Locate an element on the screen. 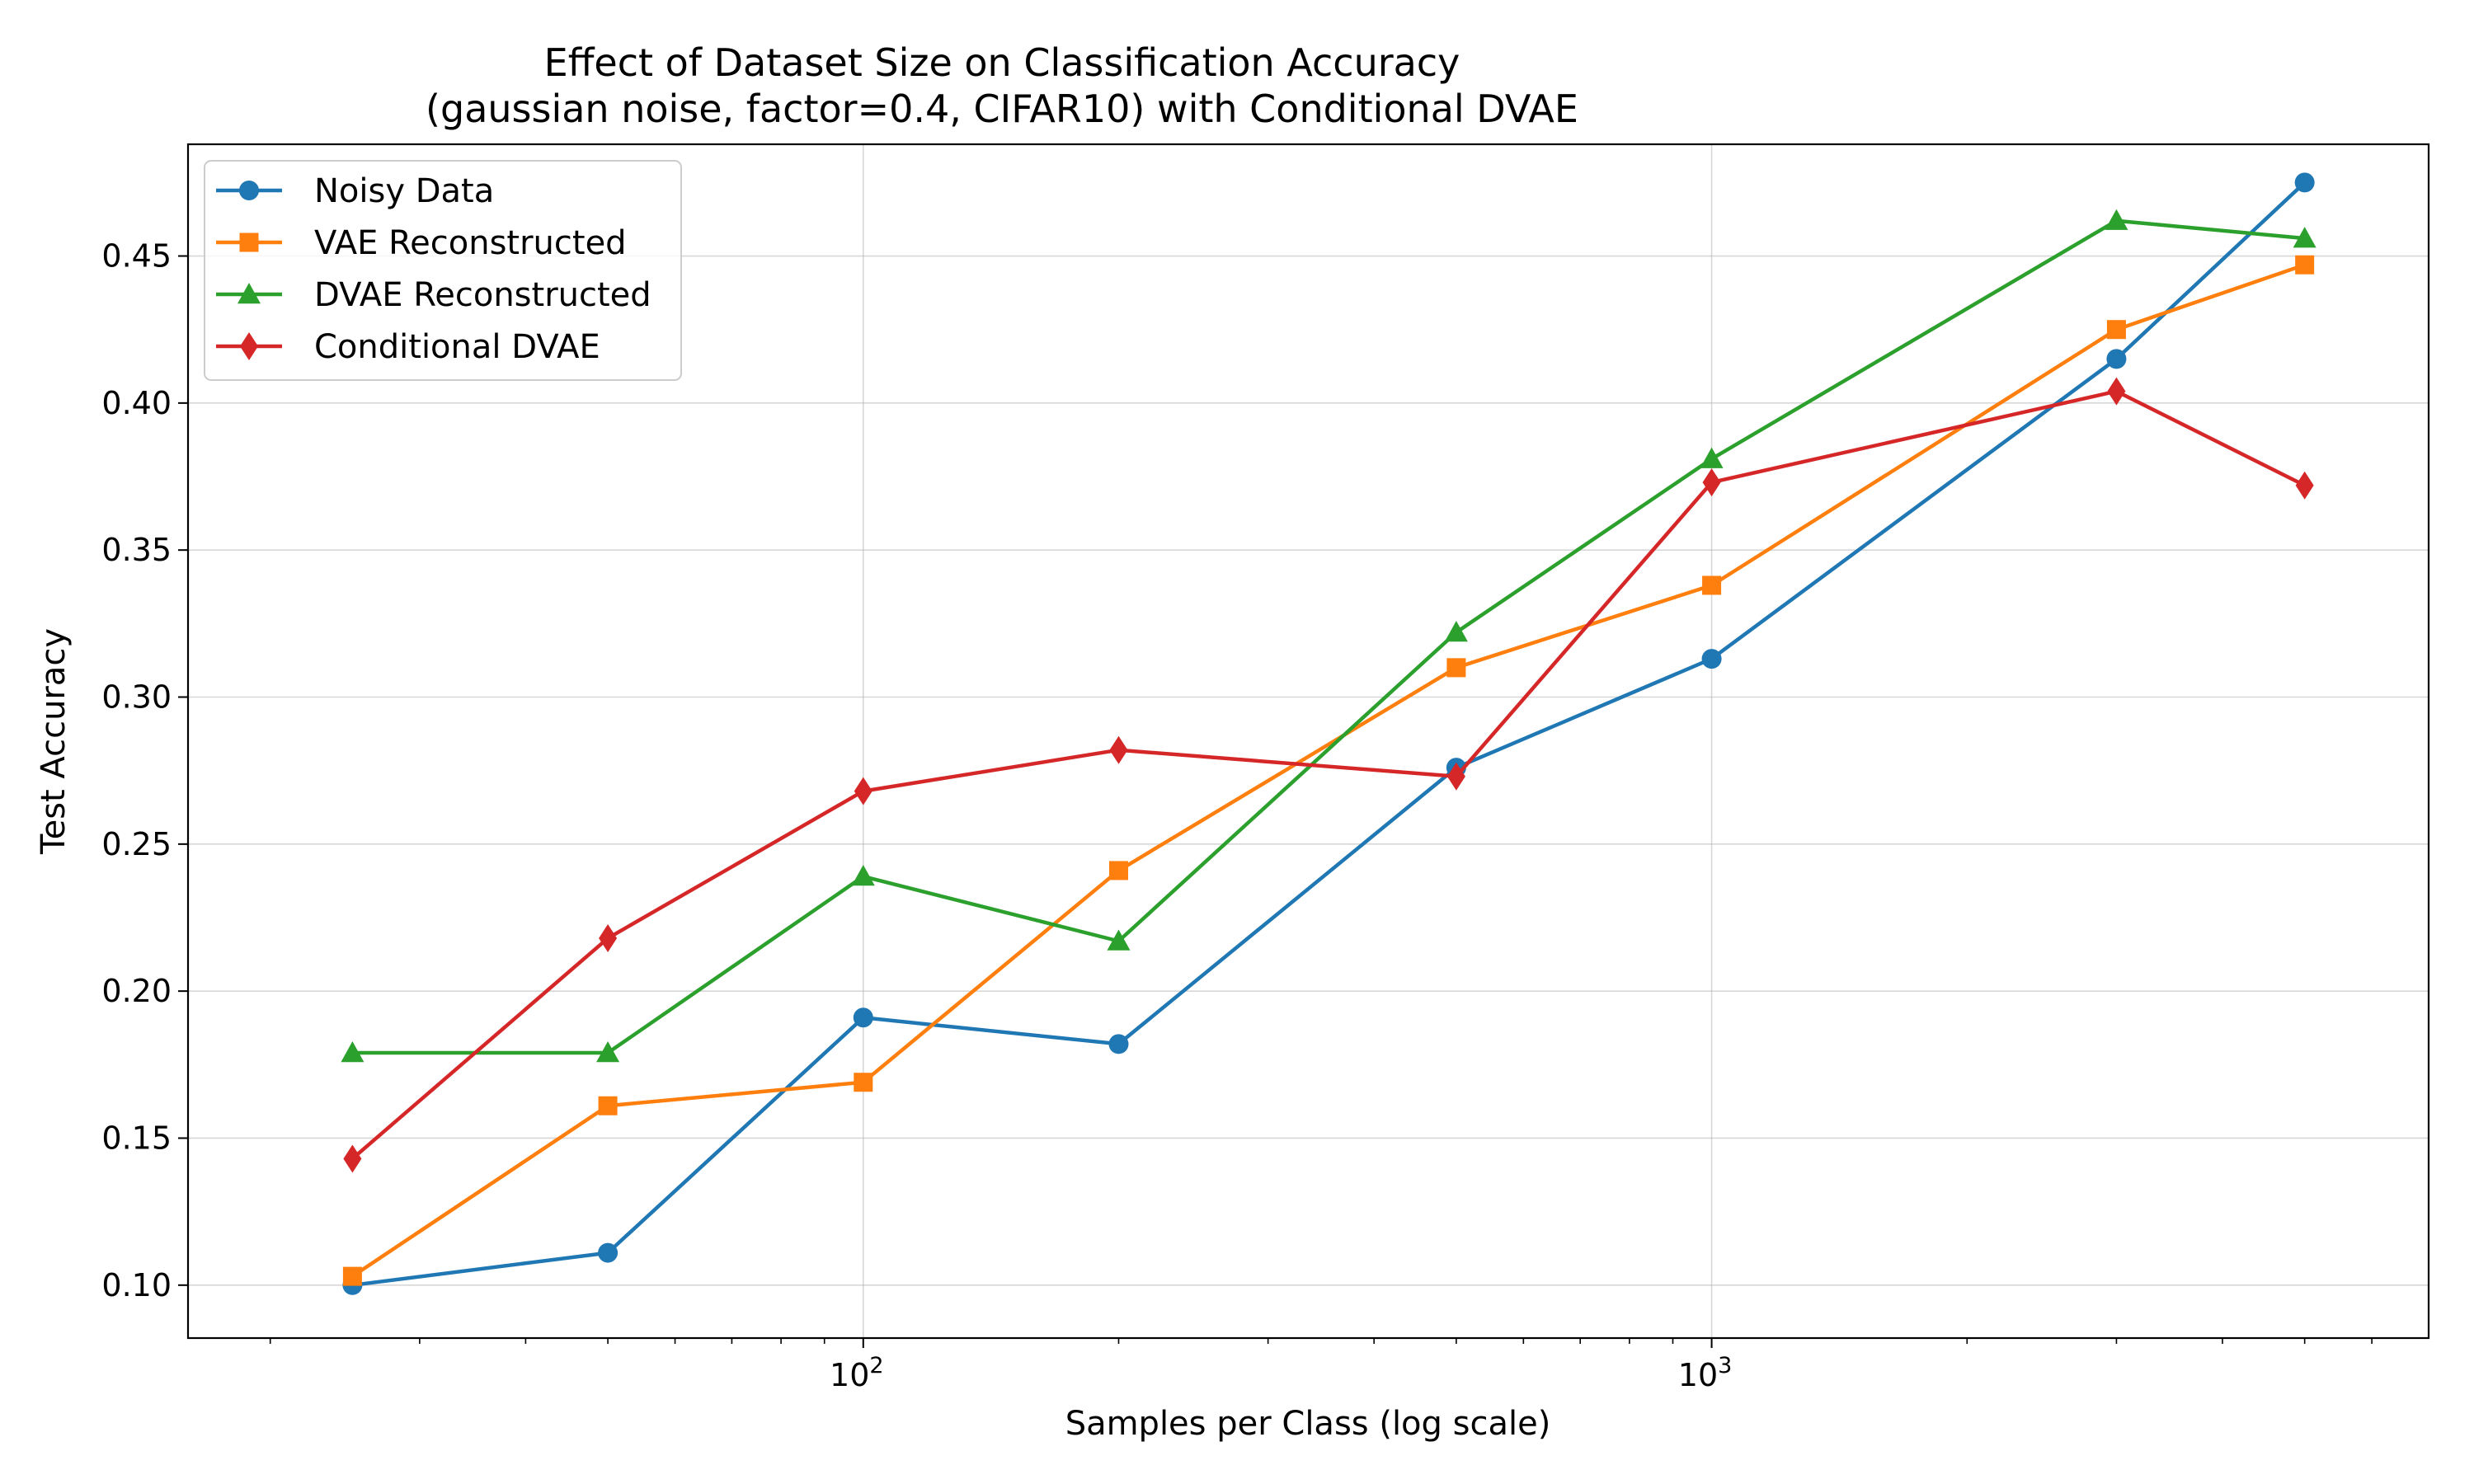 This screenshot has width=2474, height=1484. y-tick-label: 0.10 is located at coordinates (136, 1285).